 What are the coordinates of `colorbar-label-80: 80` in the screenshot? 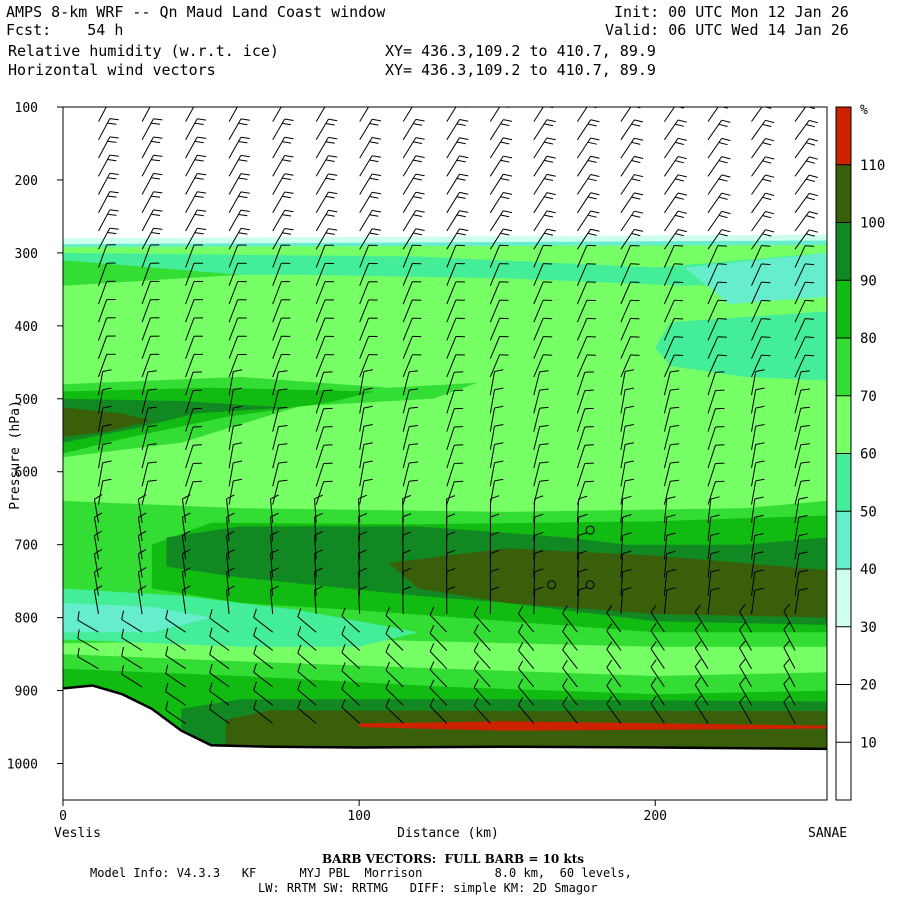 It's located at (868, 339).